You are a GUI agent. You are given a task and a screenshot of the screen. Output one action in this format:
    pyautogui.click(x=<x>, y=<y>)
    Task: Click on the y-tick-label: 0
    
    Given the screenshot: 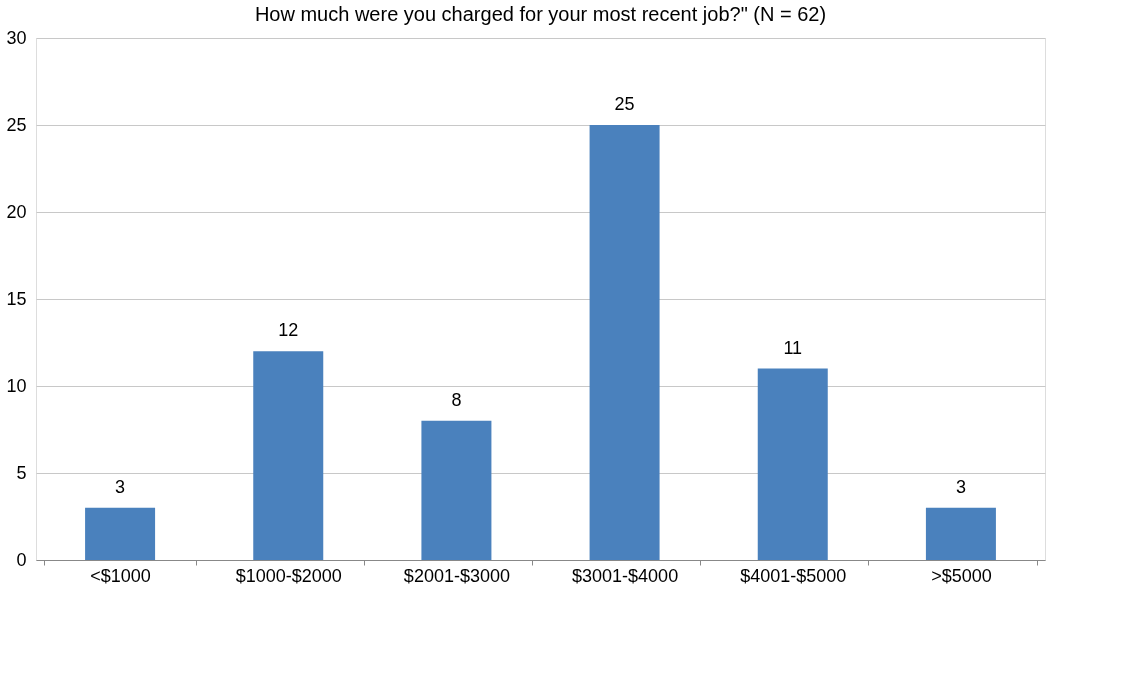 What is the action you would take?
    pyautogui.click(x=21, y=559)
    